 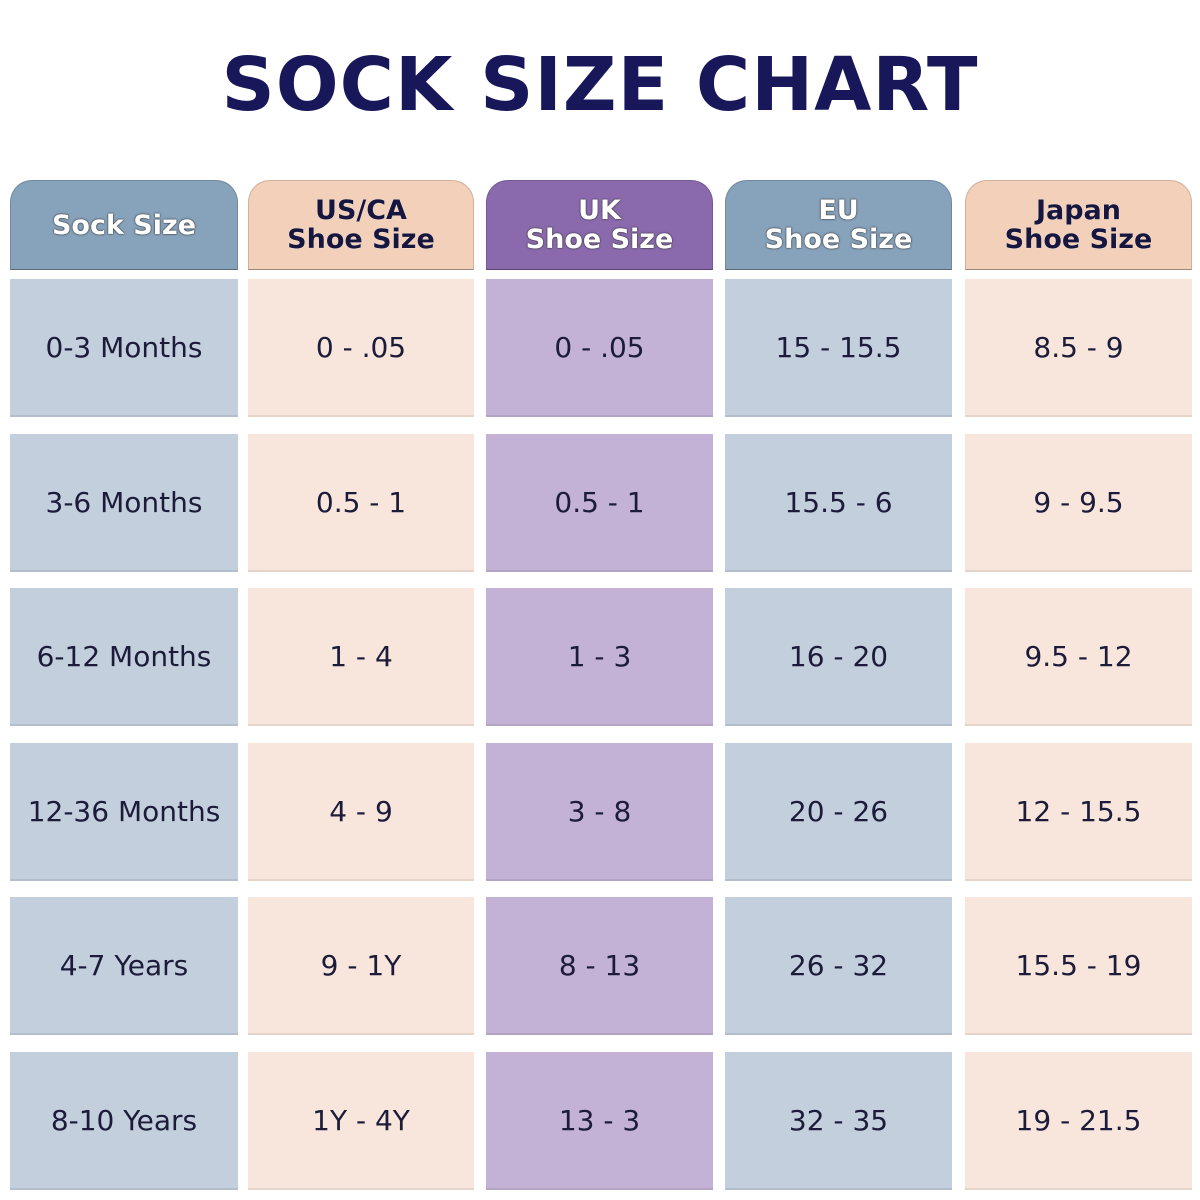 I want to click on table-cell: 16 - 20, so click(x=838, y=657).